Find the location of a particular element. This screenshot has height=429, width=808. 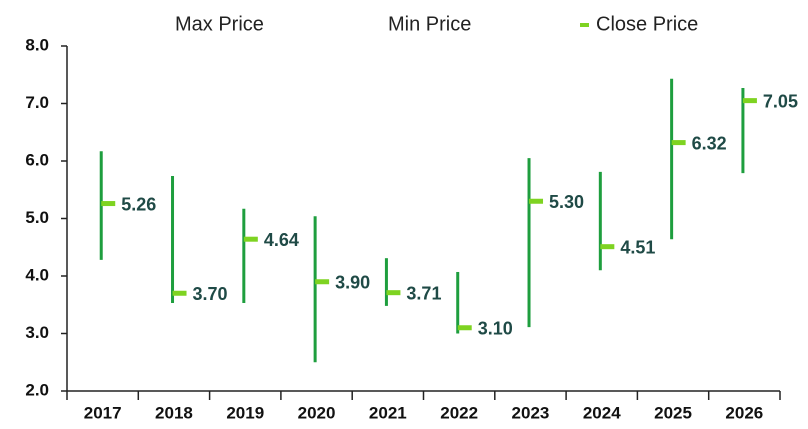

value-label: 4.51 is located at coordinates (637, 247).